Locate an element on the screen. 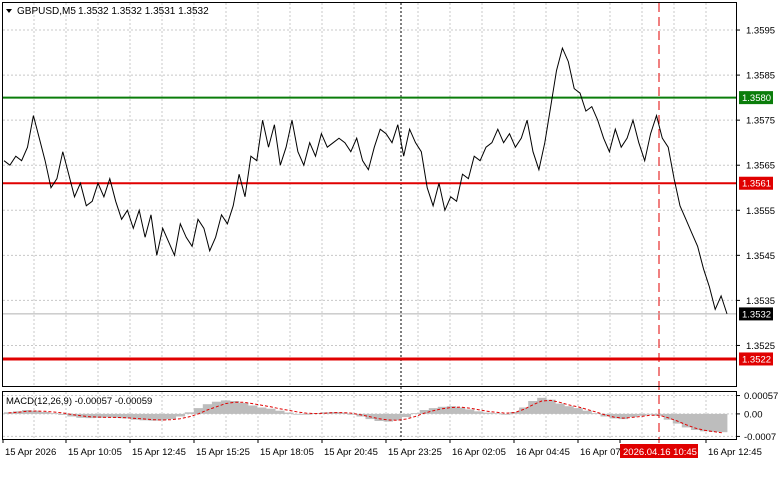 Image resolution: width=781 pixels, height=494 pixels. time-axis-label: 15 Apr 18:05 is located at coordinates (287, 452).